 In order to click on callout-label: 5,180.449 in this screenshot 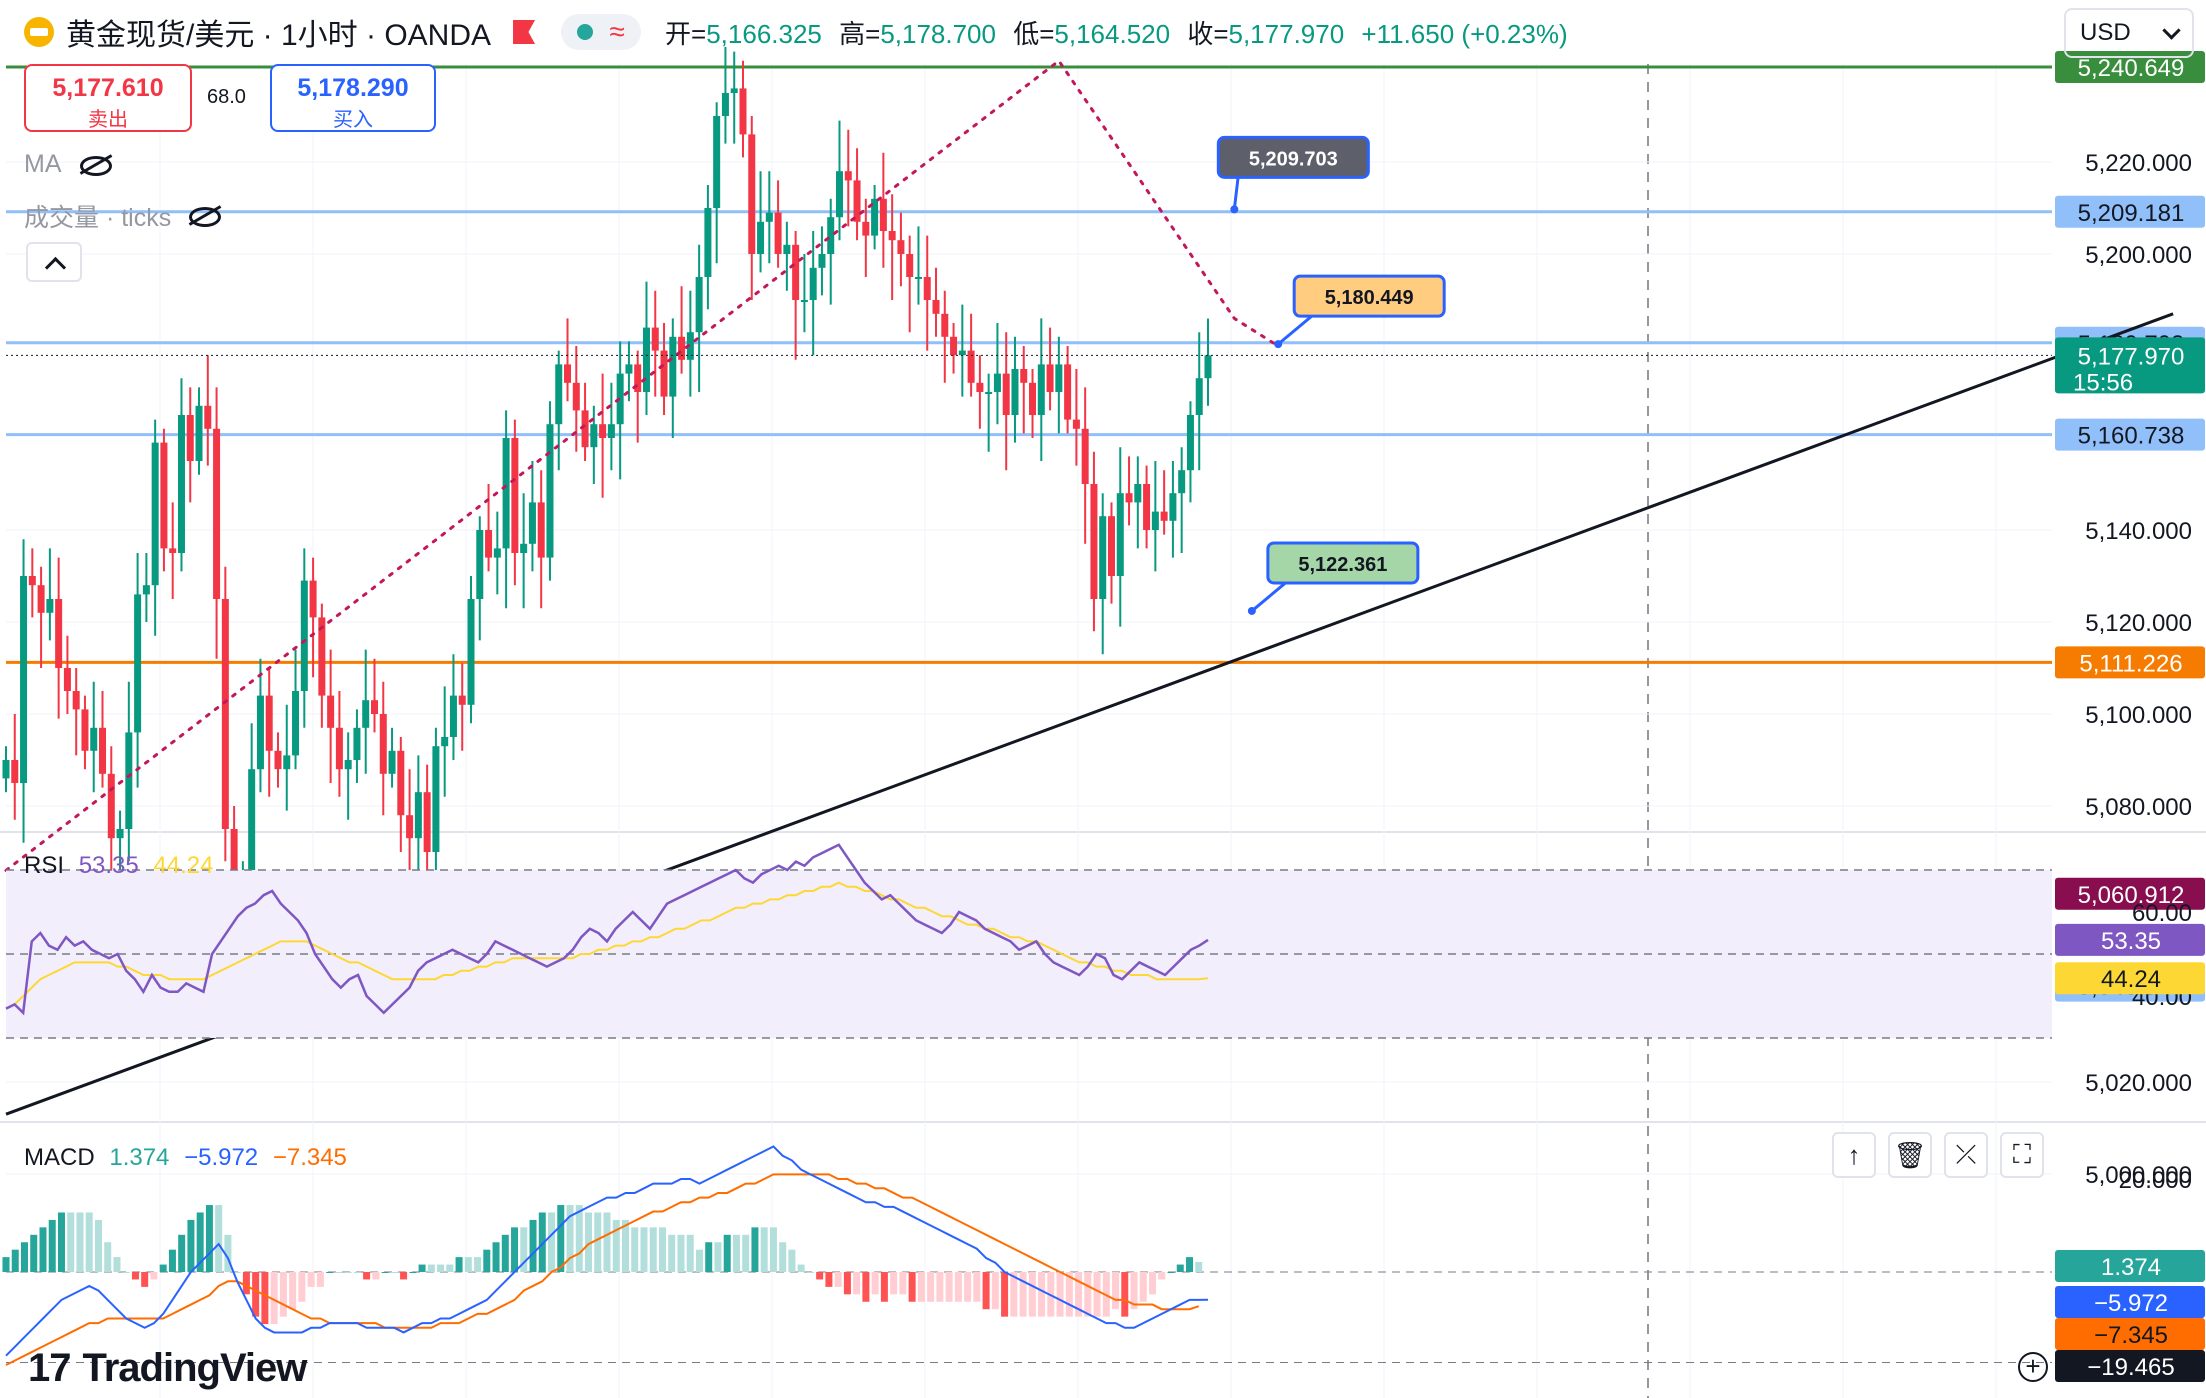, I will do `click(1369, 298)`.